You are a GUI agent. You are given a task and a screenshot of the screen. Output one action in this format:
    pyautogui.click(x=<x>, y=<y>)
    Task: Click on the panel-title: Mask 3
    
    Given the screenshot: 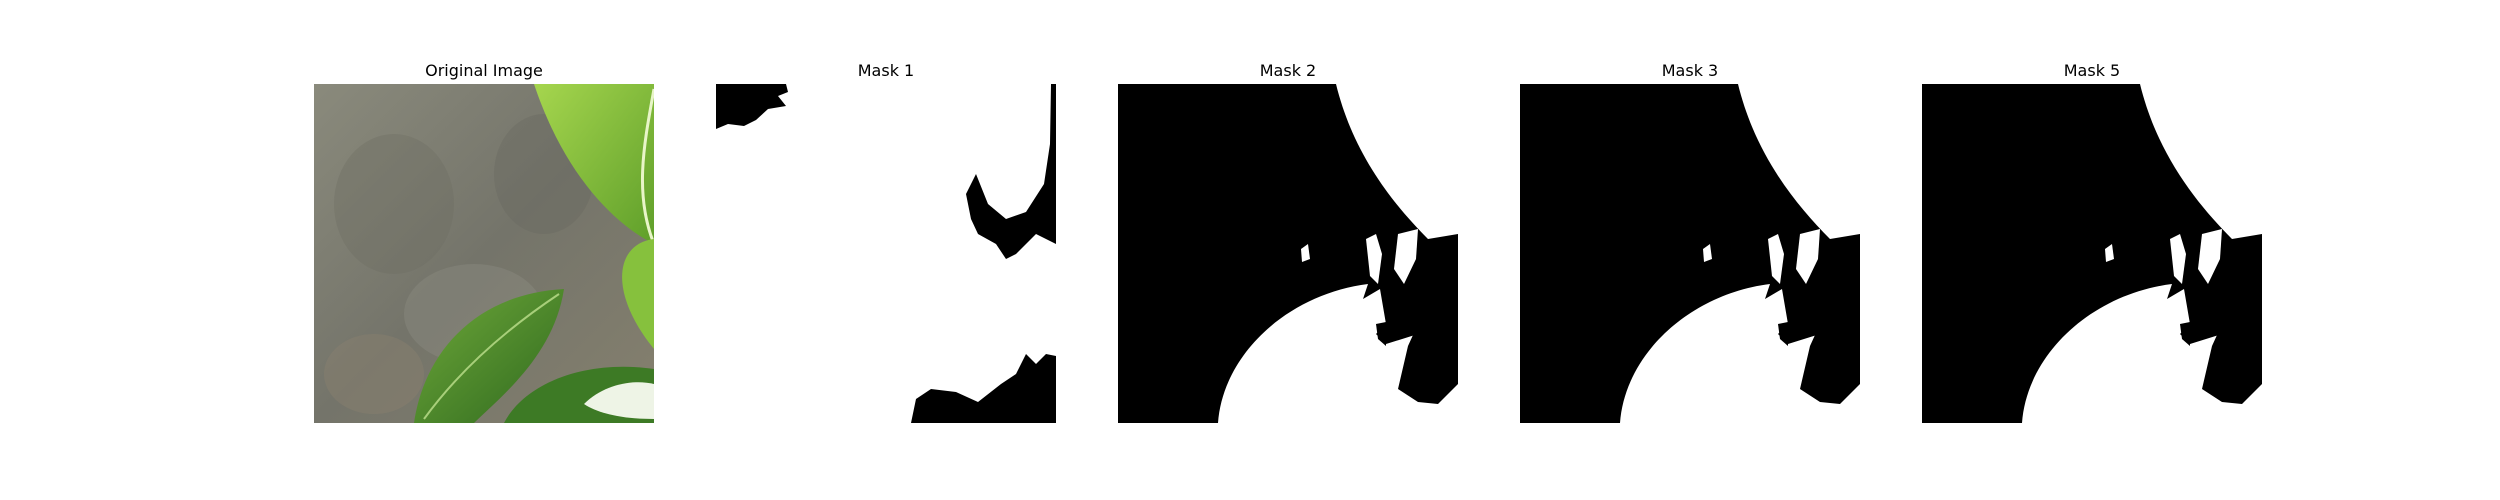 What is the action you would take?
    pyautogui.click(x=1690, y=70)
    